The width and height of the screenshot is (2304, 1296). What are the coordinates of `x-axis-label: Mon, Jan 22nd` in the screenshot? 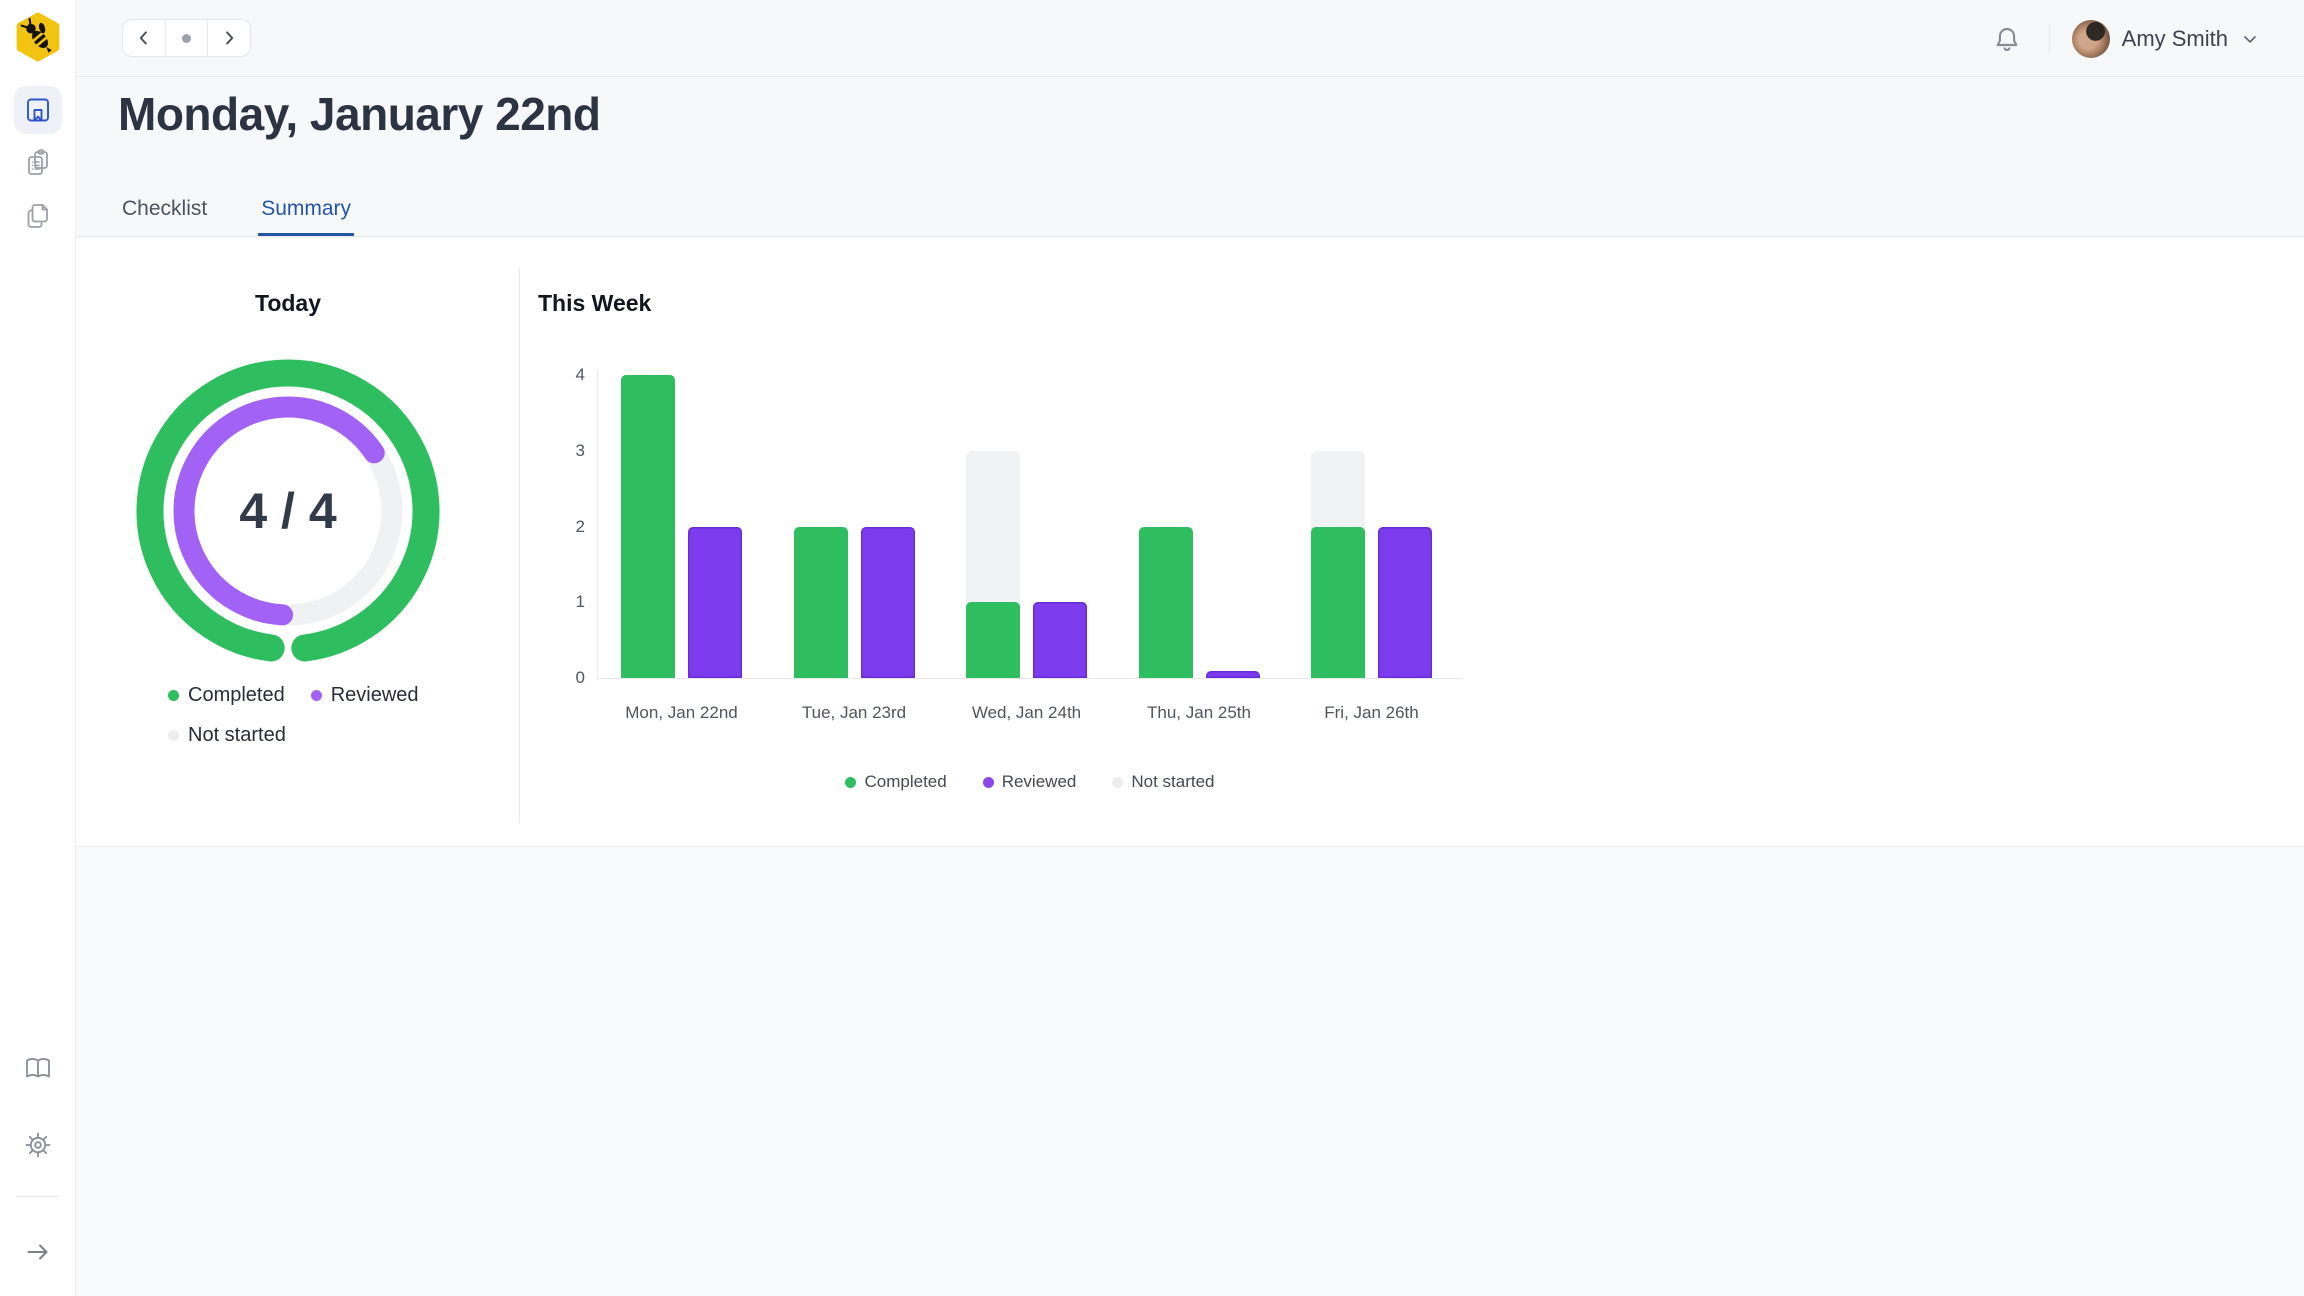 It's located at (681, 712).